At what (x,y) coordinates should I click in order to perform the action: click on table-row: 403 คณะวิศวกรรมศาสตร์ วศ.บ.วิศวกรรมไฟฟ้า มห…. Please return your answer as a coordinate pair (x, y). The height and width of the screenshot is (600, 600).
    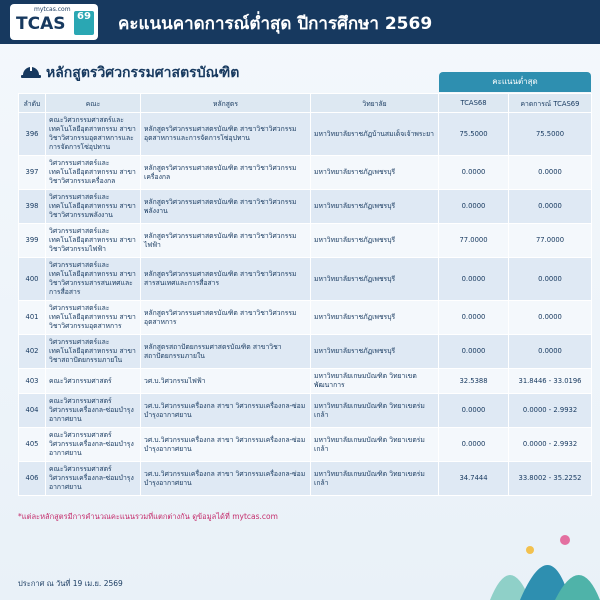
    Looking at the image, I should click on (305, 381).